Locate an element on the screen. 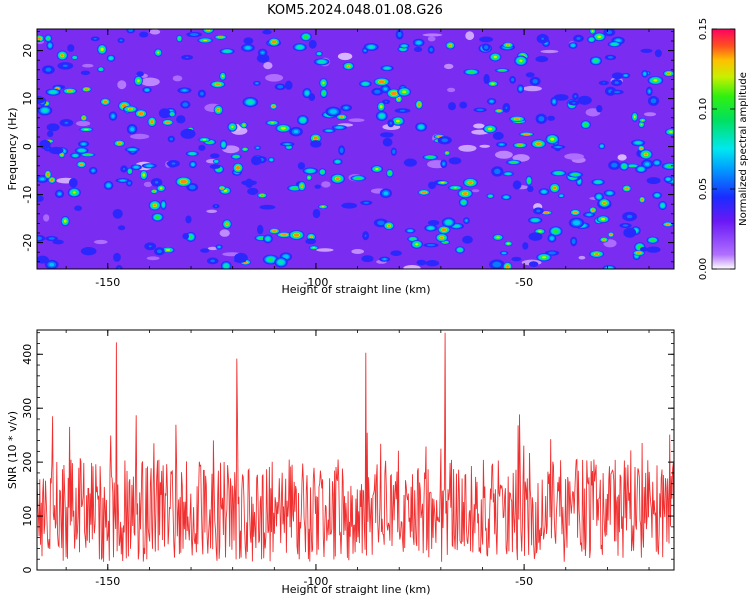  colorbar-label: Normalized spectral amplitude is located at coordinates (743, 149).